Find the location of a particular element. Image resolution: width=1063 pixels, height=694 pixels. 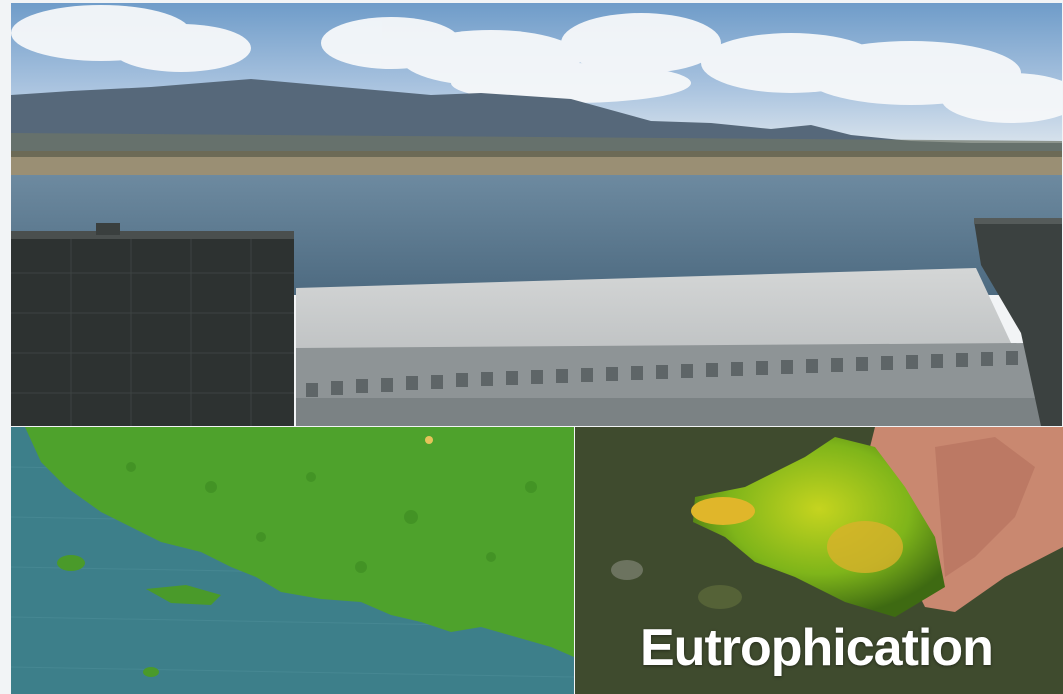

eutrophication-caption: Eutrophication is located at coordinates (817, 648).